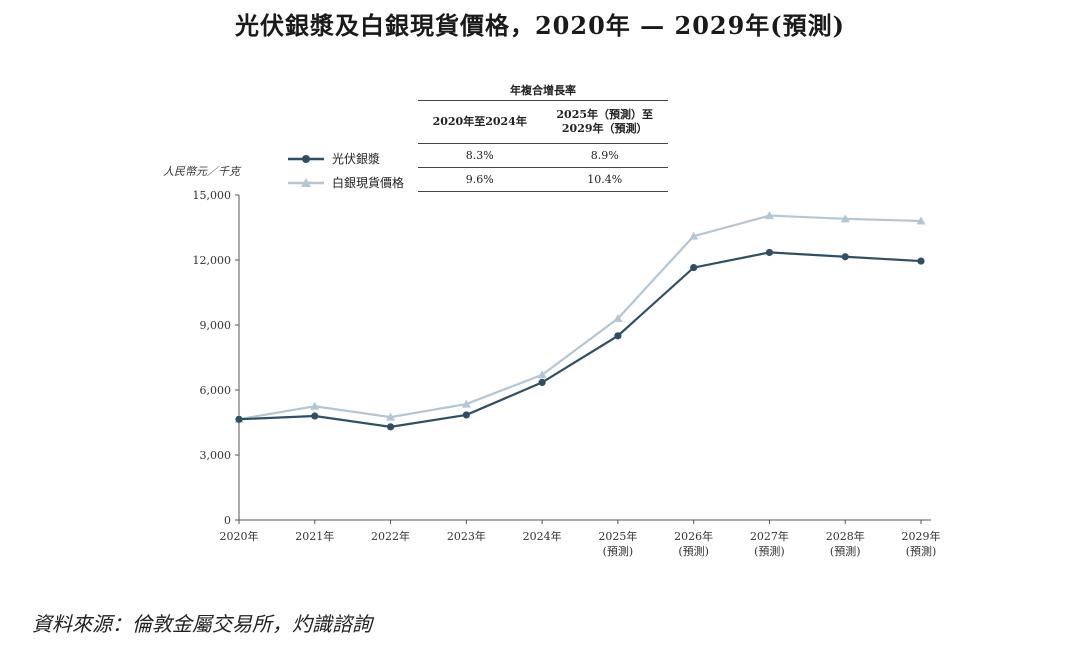 This screenshot has height=648, width=1080. What do you see at coordinates (480, 122) in the screenshot?
I see `cagr-col1-header: 2020年至2024年` at bounding box center [480, 122].